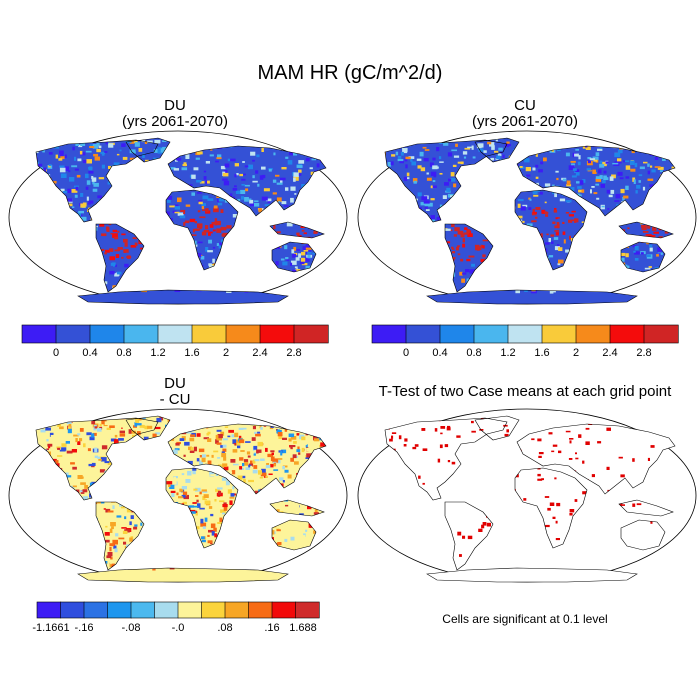 This screenshot has height=700, width=700. What do you see at coordinates (525, 105) in the screenshot?
I see `panel-cu-title-line1: CU` at bounding box center [525, 105].